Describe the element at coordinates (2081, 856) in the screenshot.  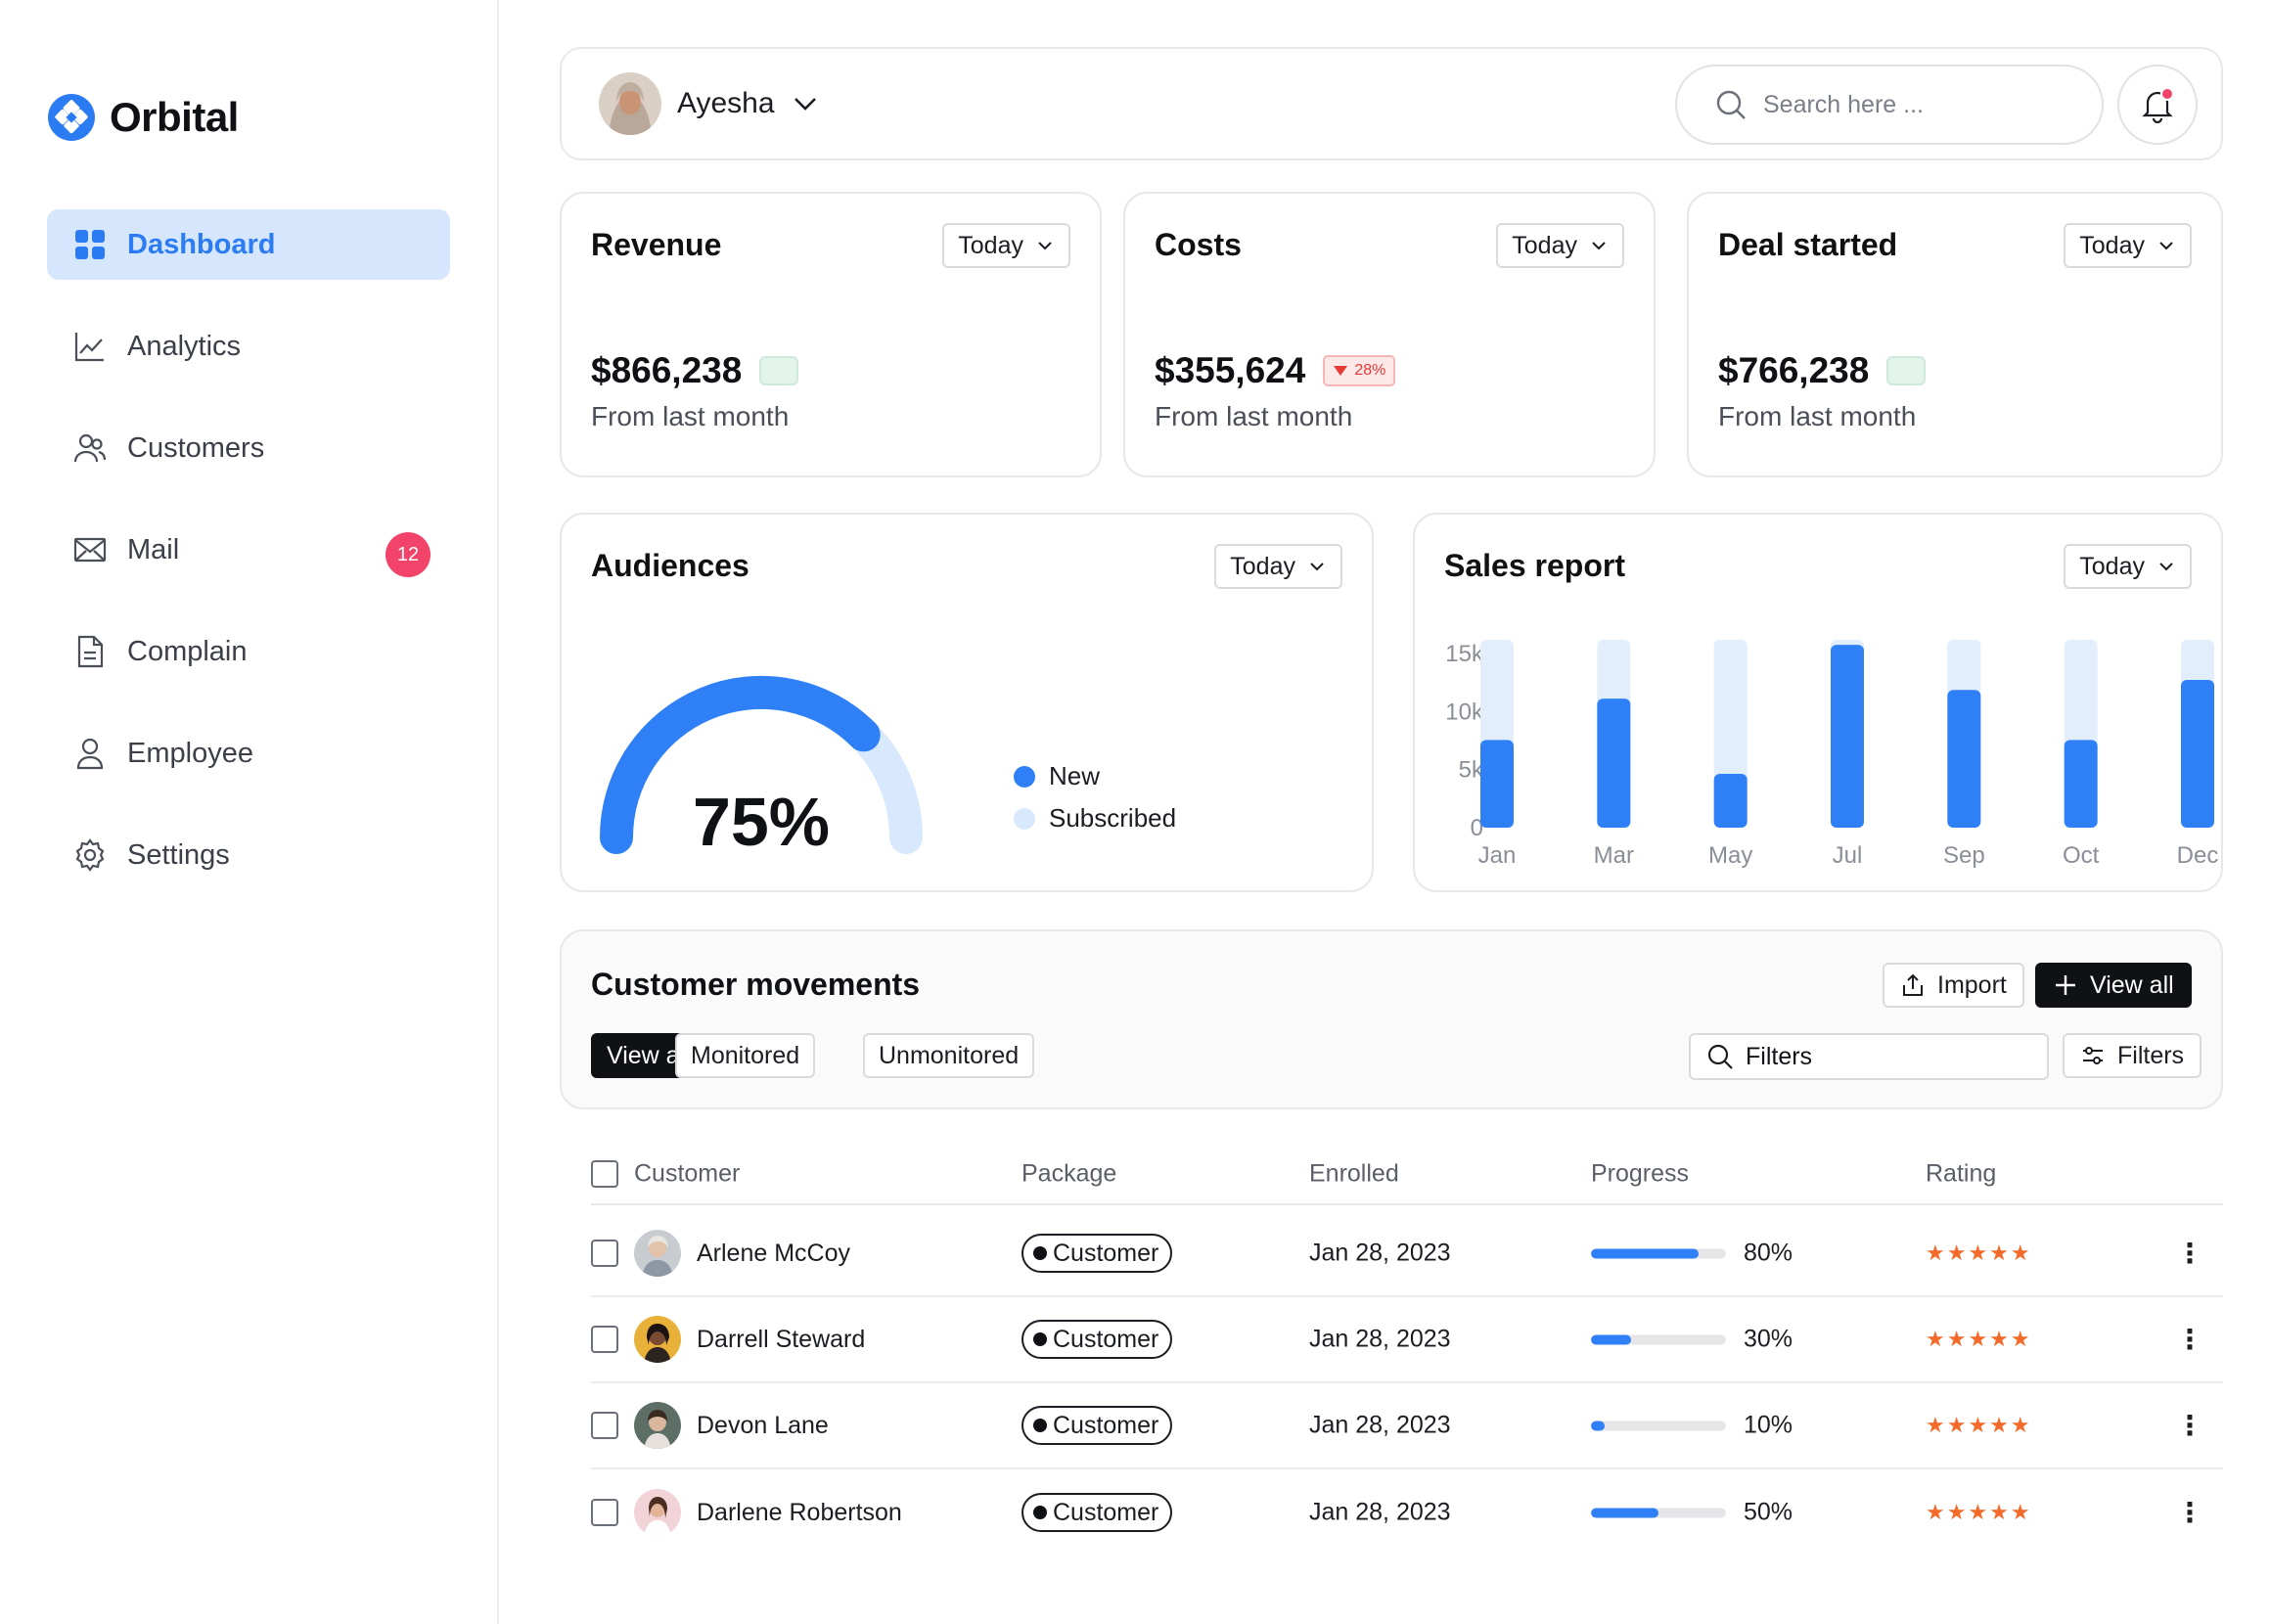
I see `x-tick-label: Oct` at that location.